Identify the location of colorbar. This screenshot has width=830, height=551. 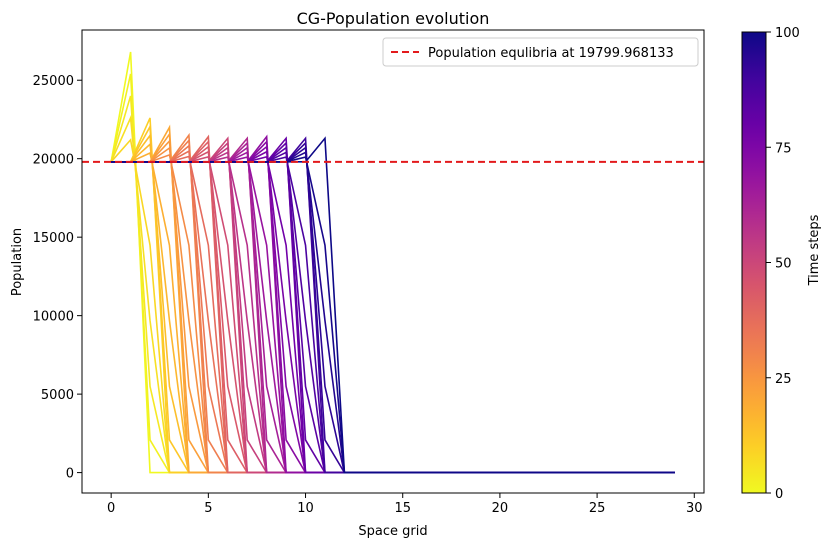
(754, 262).